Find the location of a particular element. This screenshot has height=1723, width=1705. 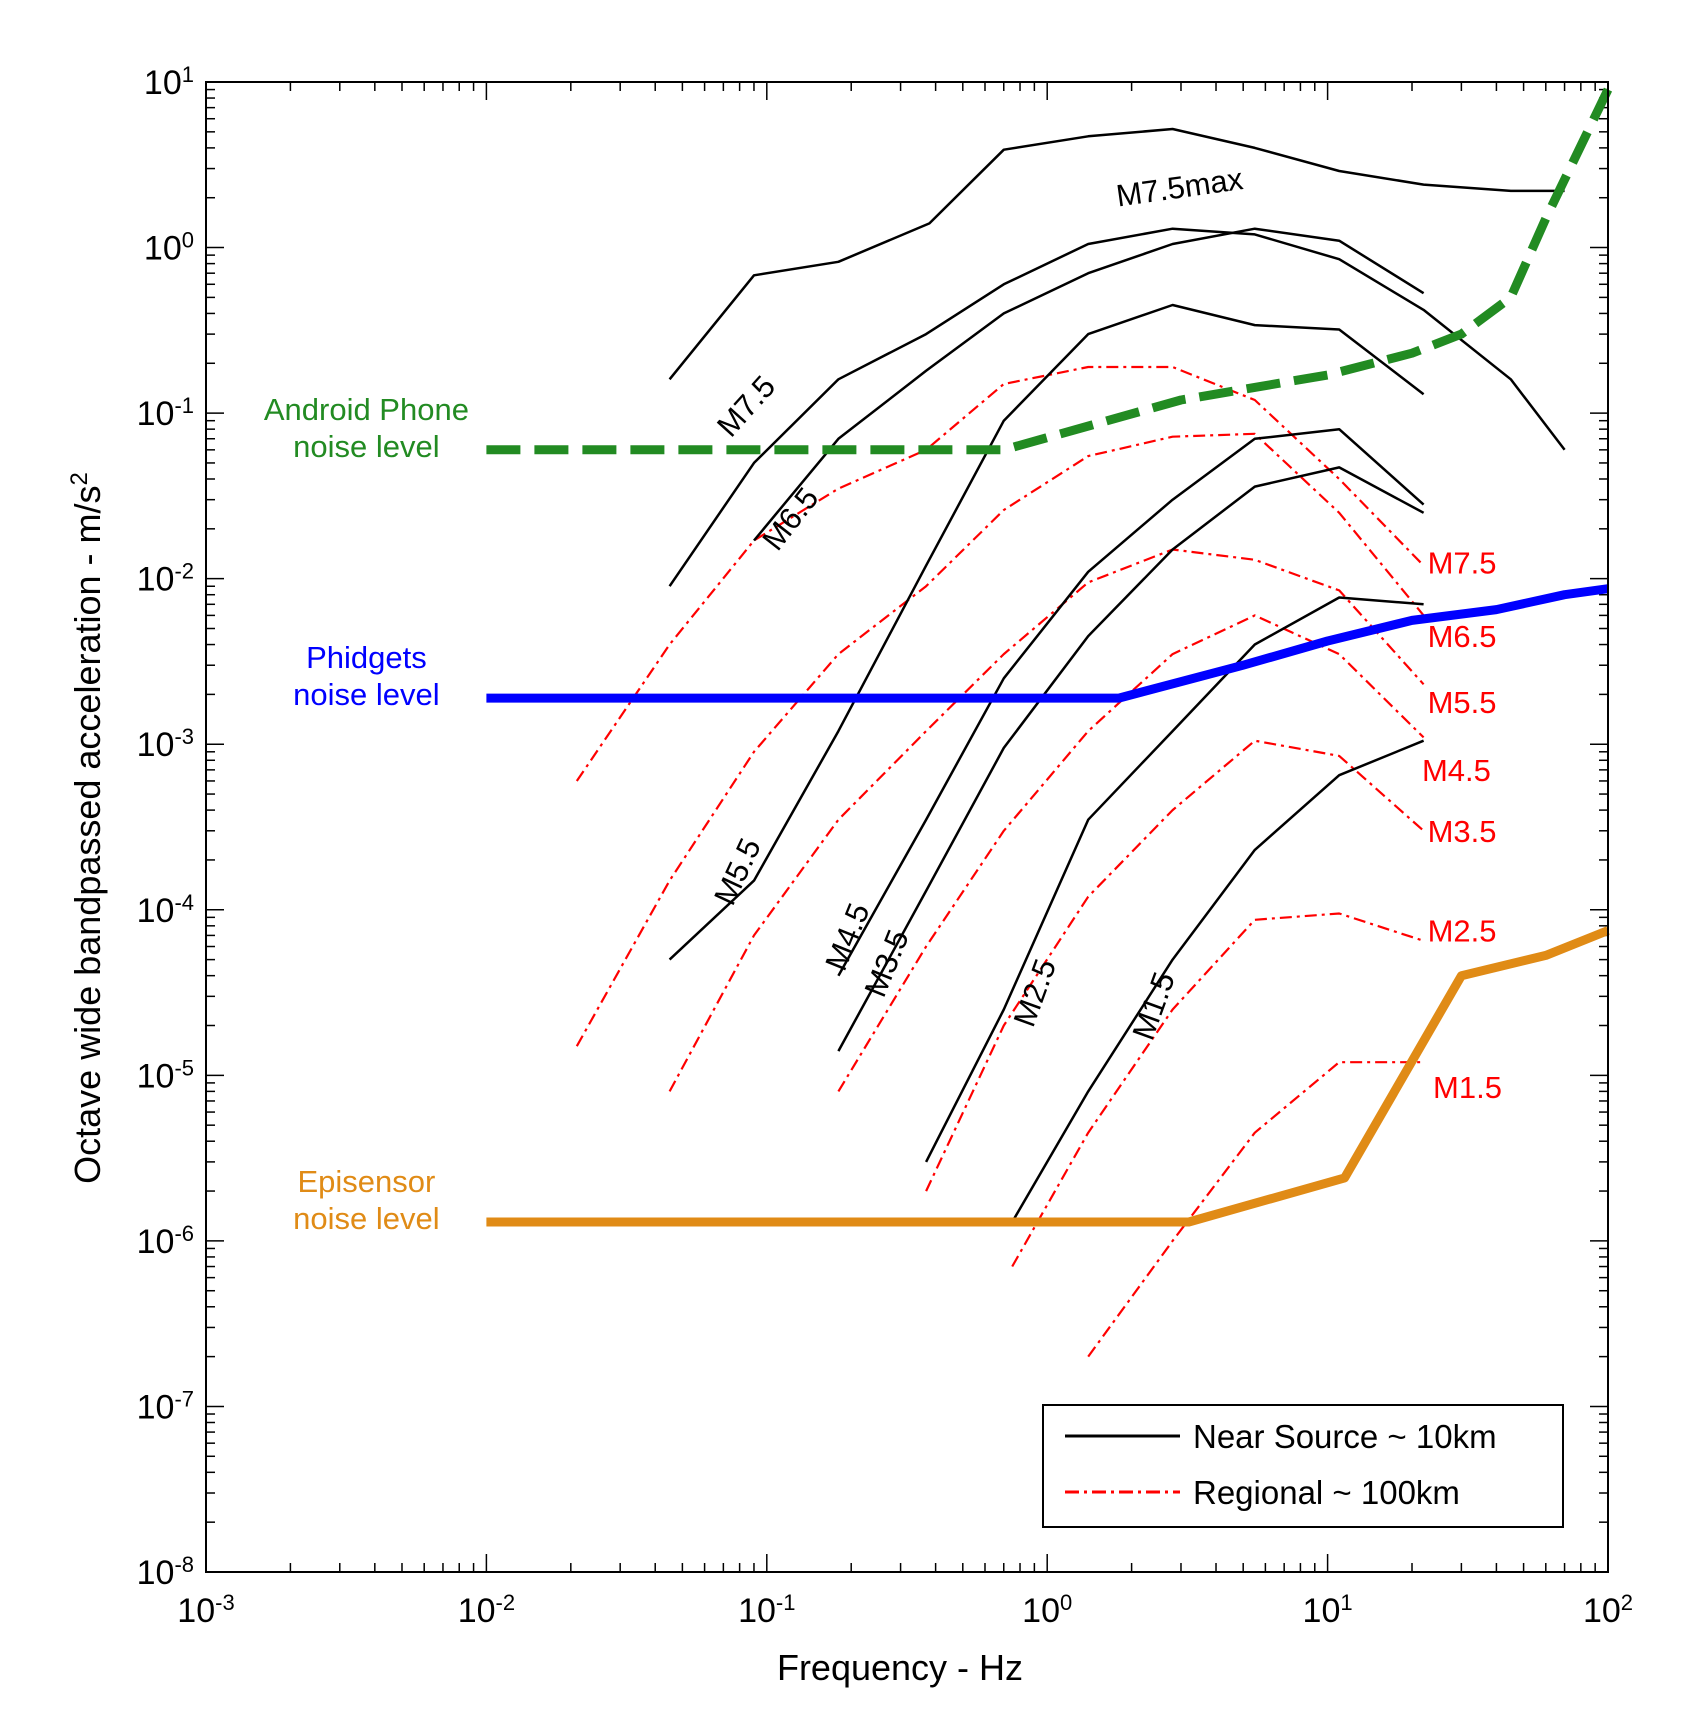

y-tick-label: 10¹ is located at coordinates (169, 82).